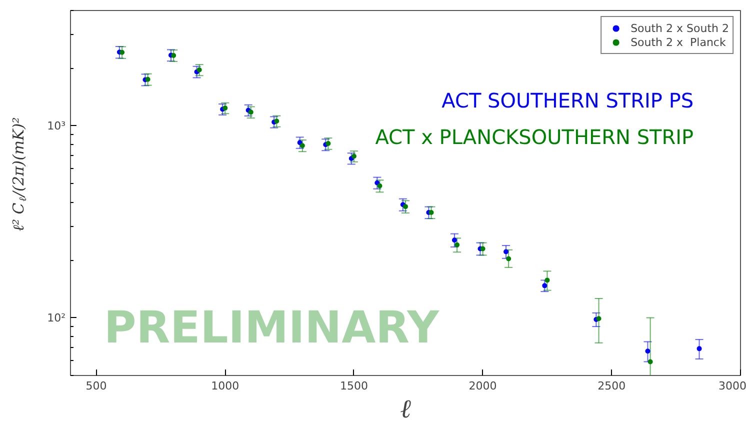 The height and width of the screenshot is (427, 746). Describe the element at coordinates (678, 42) in the screenshot. I see `legend-label: South 2 x Planck` at that location.